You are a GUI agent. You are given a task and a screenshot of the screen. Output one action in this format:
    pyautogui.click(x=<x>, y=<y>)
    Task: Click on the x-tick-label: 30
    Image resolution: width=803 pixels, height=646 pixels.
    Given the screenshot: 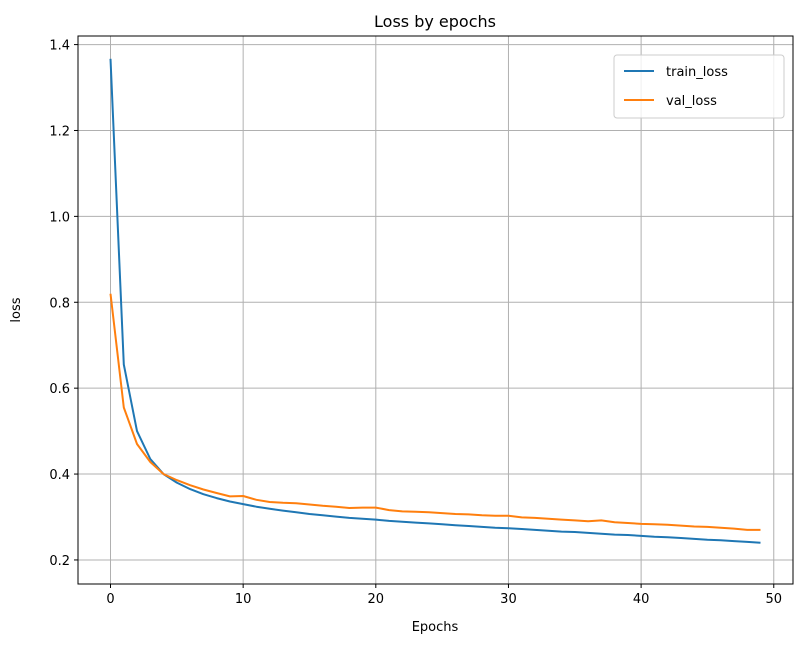 What is the action you would take?
    pyautogui.click(x=508, y=599)
    